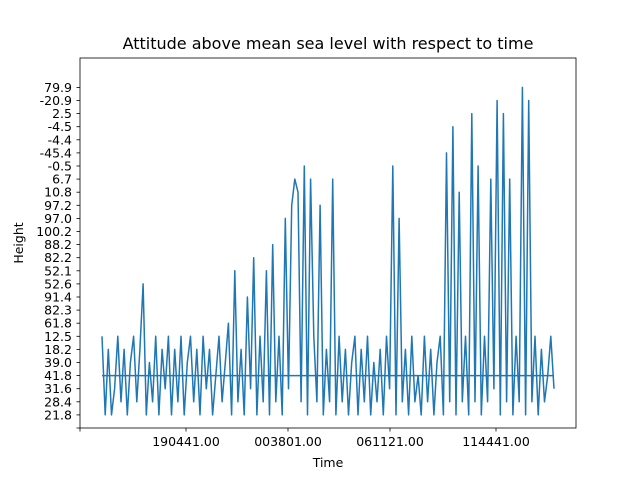 Image resolution: width=640 pixels, height=480 pixels. Describe the element at coordinates (62, 179) in the screenshot. I see `y-tick-label: 6.7` at that location.